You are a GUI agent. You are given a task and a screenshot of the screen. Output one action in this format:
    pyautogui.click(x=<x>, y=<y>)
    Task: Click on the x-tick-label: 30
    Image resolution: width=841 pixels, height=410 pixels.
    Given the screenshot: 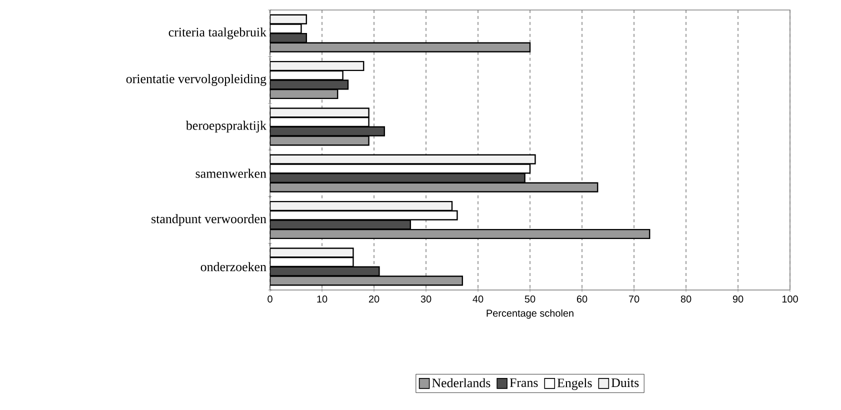 What is the action you would take?
    pyautogui.click(x=426, y=299)
    